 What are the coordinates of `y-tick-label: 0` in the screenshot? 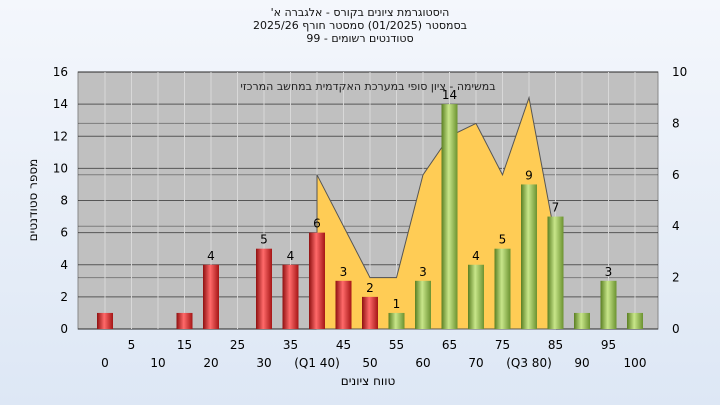 It's located at (64, 329).